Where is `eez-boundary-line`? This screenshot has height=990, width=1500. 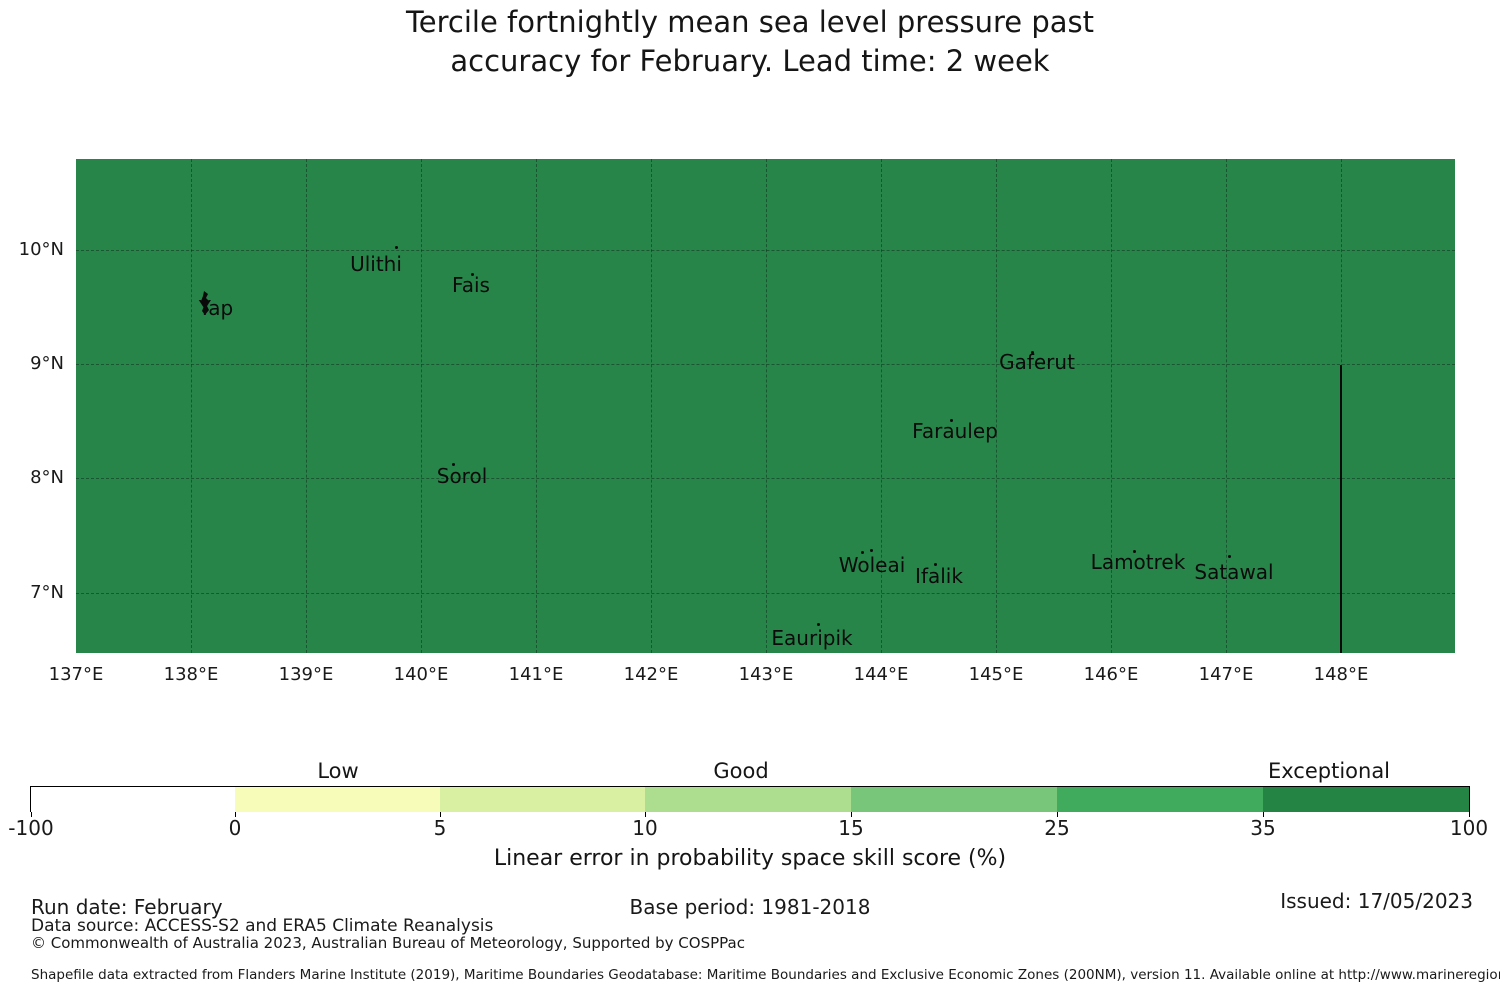
eez-boundary-line is located at coordinates (1341, 509).